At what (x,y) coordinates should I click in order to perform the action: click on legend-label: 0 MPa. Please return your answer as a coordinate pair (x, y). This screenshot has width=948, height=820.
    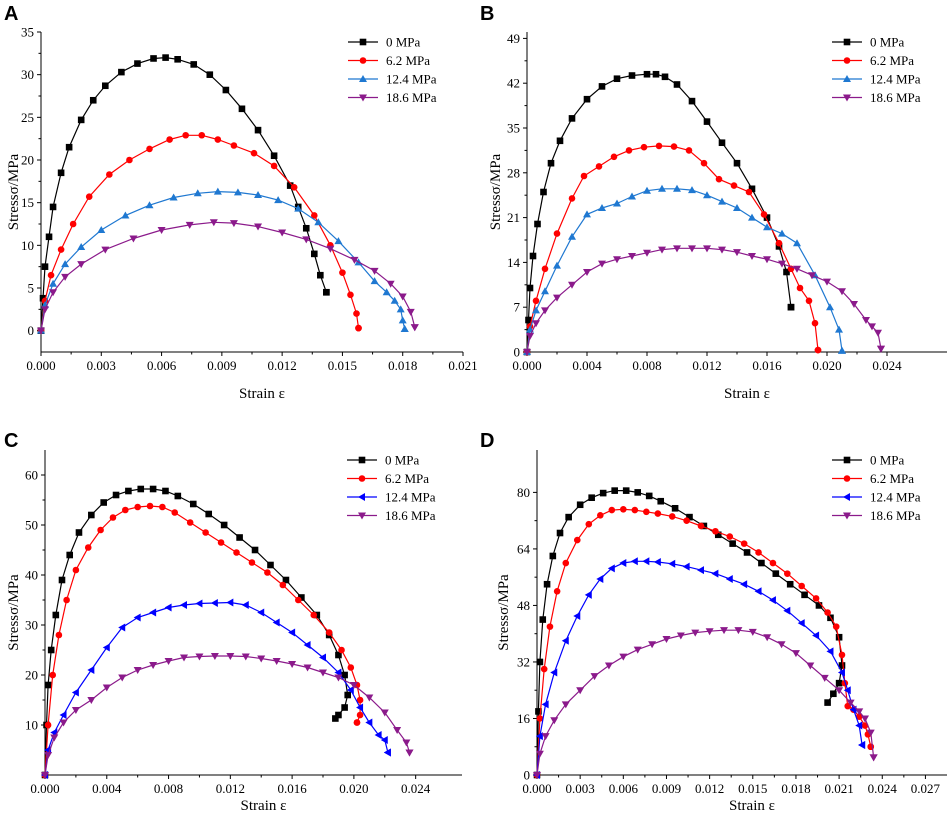
    Looking at the image, I should click on (887, 42).